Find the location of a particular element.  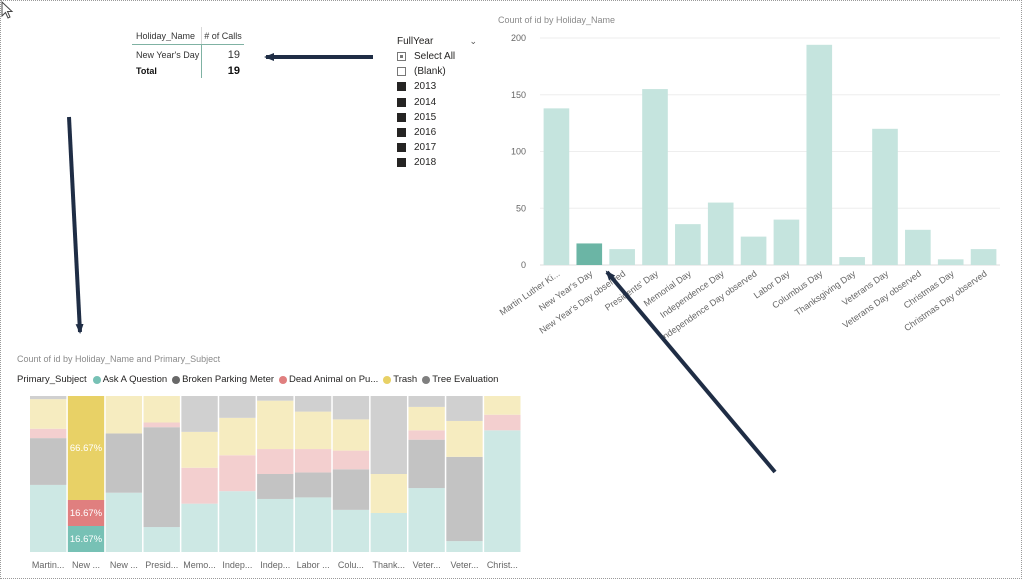

chevron-down-icon: ⌄ is located at coordinates (473, 40).